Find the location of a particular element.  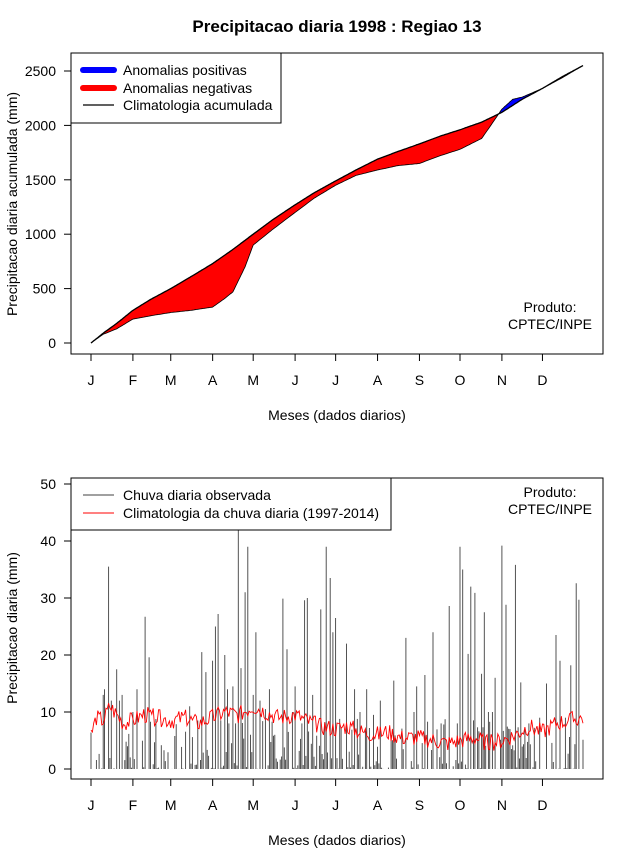

y-tick-label: 2000 is located at coordinates (40, 125).